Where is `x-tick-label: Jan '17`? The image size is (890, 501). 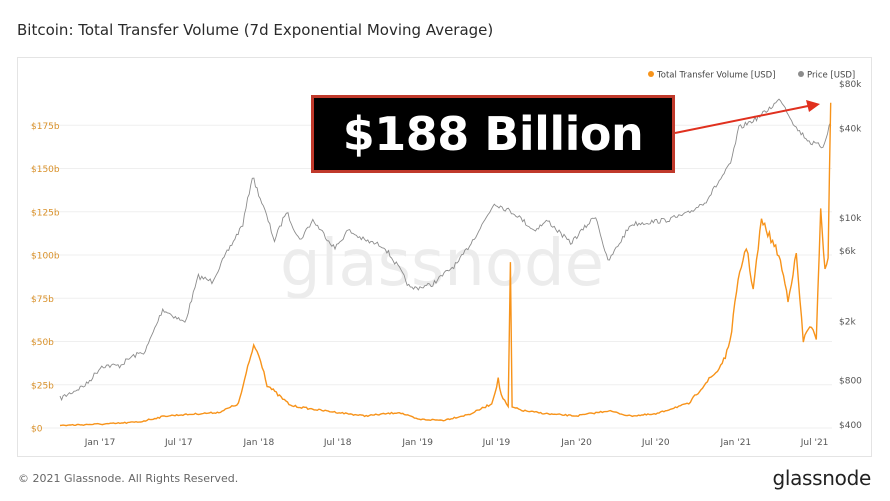
x-tick-label: Jan '17 is located at coordinates (100, 443).